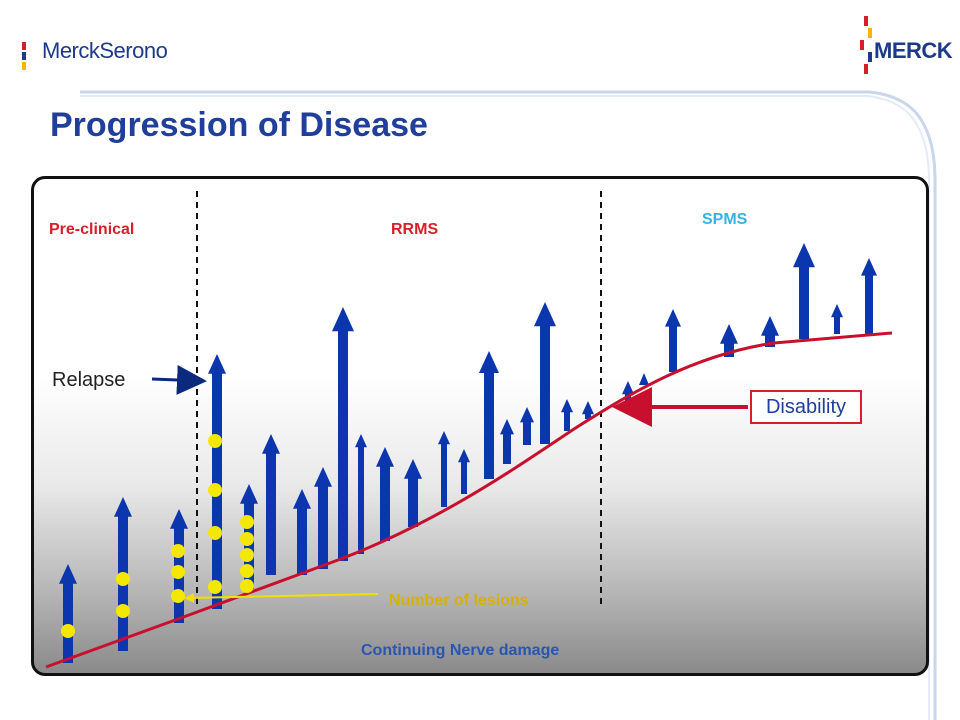 Image resolution: width=960 pixels, height=720 pixels. Describe the element at coordinates (105, 50) in the screenshot. I see `merck-serono-logo-text: MerckSerono` at that location.